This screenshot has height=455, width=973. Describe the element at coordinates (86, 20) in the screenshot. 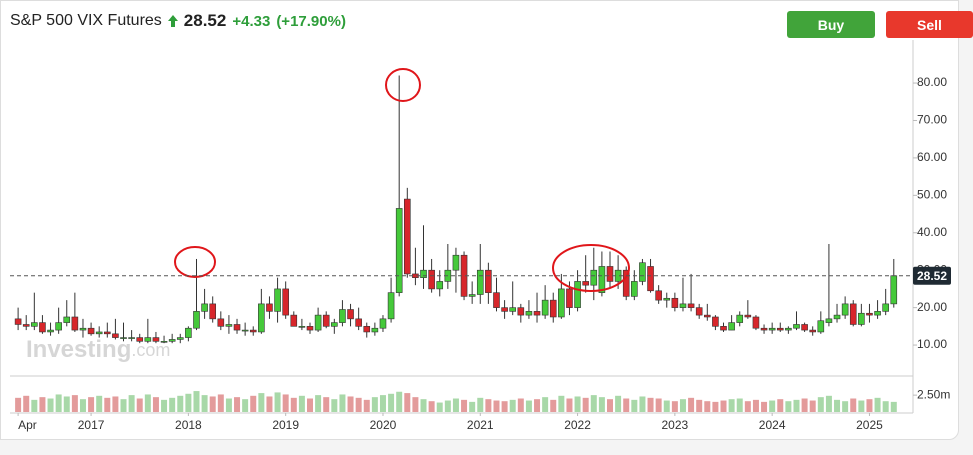

I see `instrument-title: S&P 500 VIX Futures` at that location.